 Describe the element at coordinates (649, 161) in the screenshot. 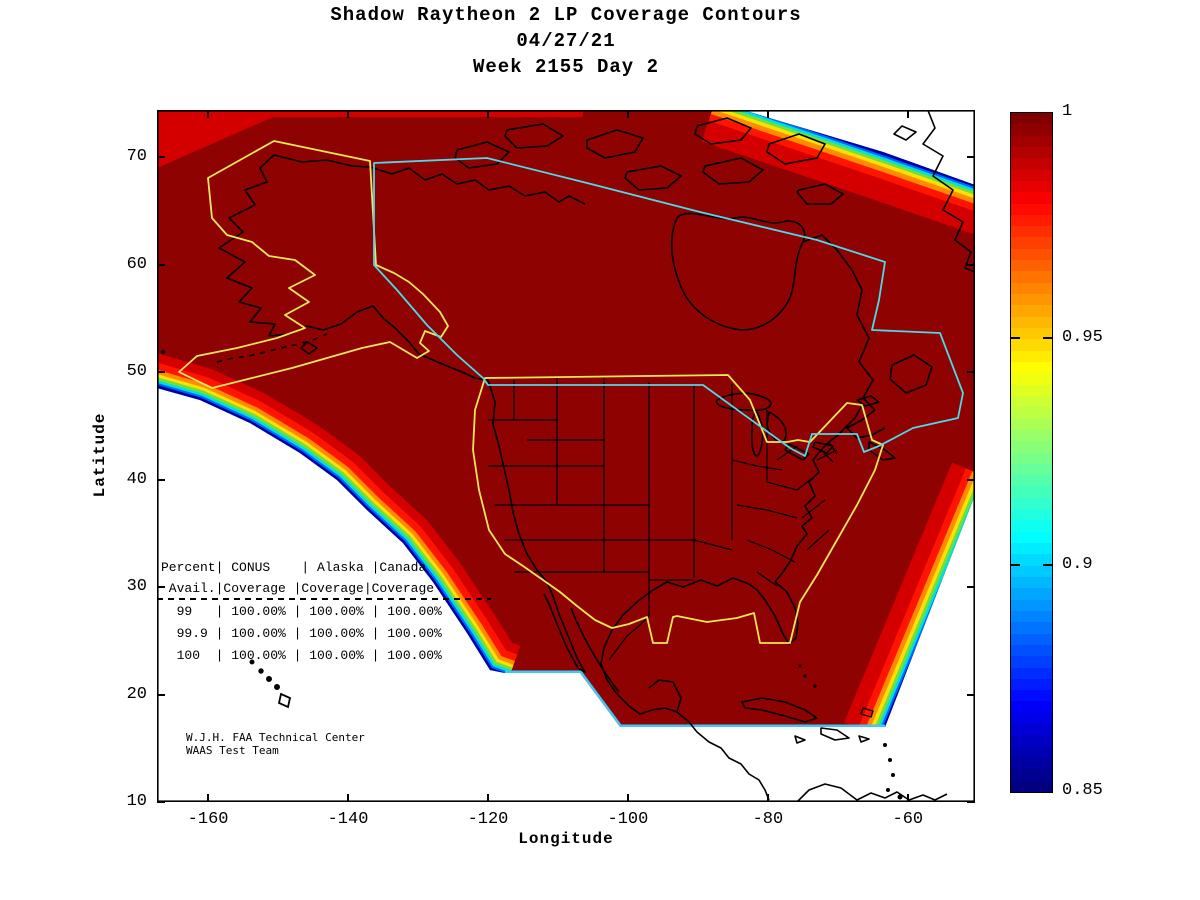

I see `arctic-islands` at that location.